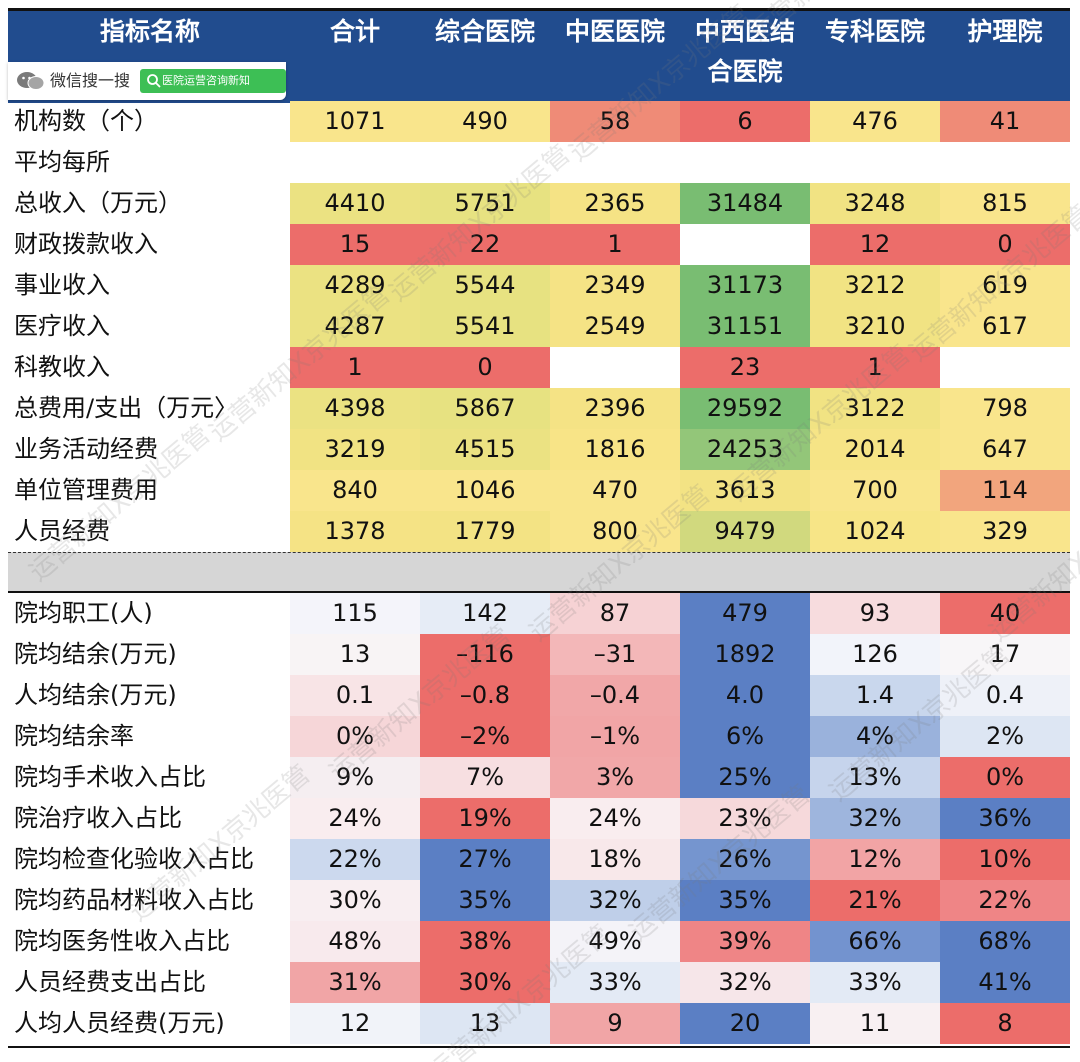 The height and width of the screenshot is (1062, 1080). I want to click on heatmap-cell: 4398, so click(355, 408).